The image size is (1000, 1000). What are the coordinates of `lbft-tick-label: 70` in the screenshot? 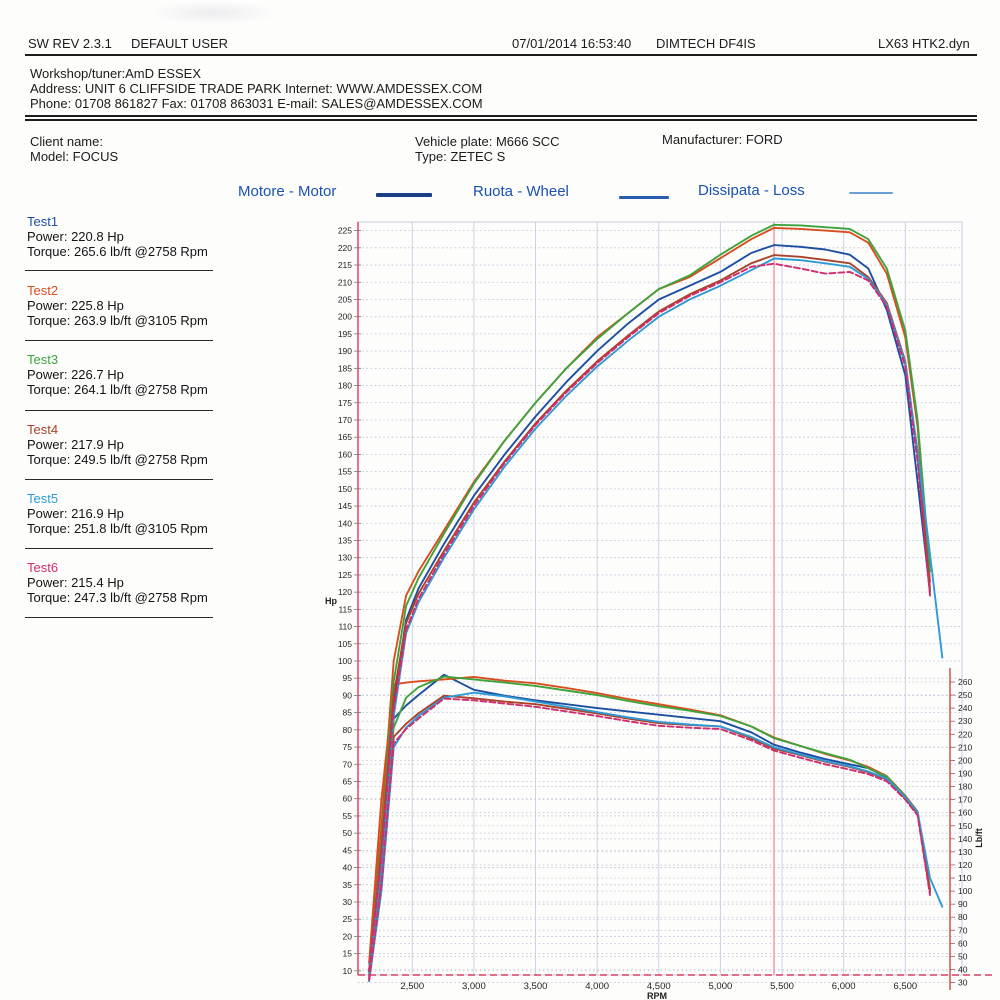 It's located at (963, 930).